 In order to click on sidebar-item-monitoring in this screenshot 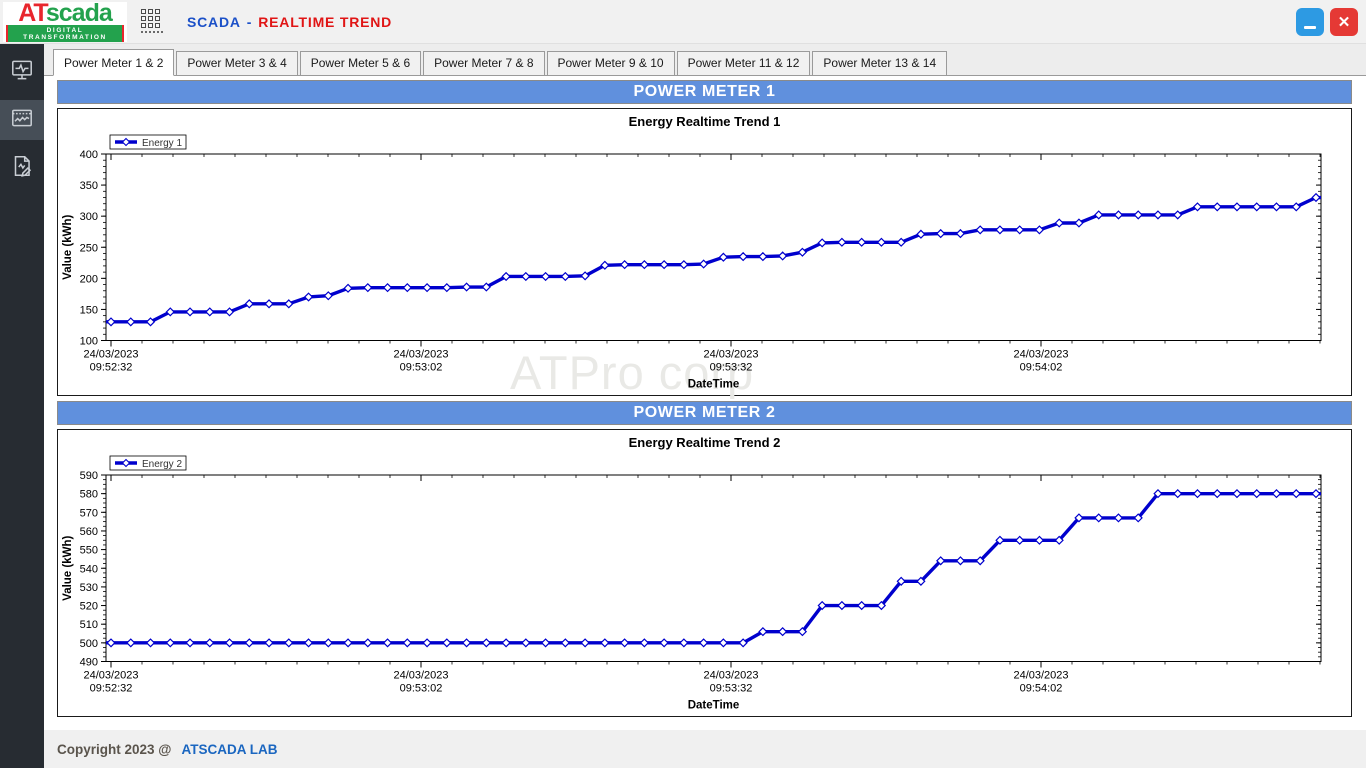, I will do `click(22, 72)`.